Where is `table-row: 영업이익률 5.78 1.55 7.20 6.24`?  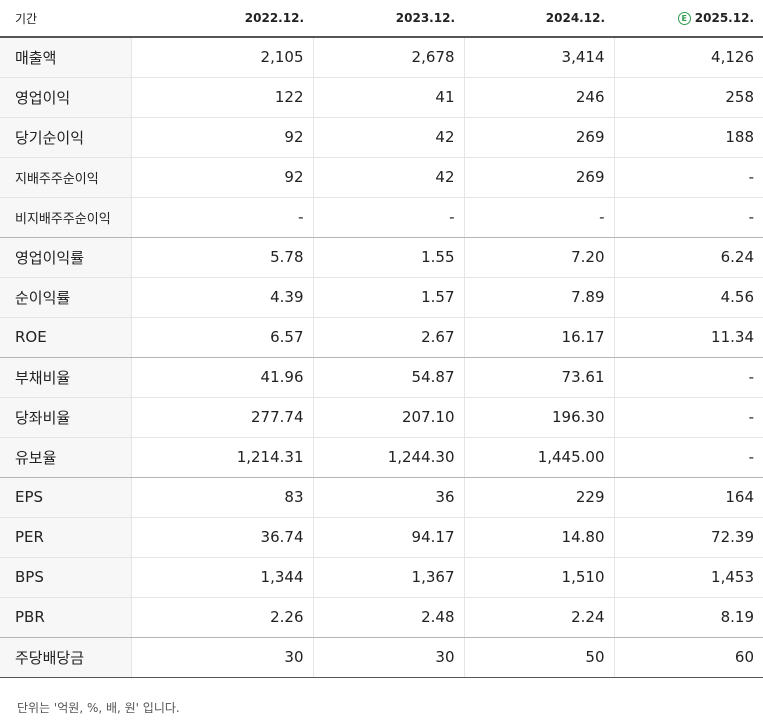 table-row: 영업이익률 5.78 1.55 7.20 6.24 is located at coordinates (381, 257).